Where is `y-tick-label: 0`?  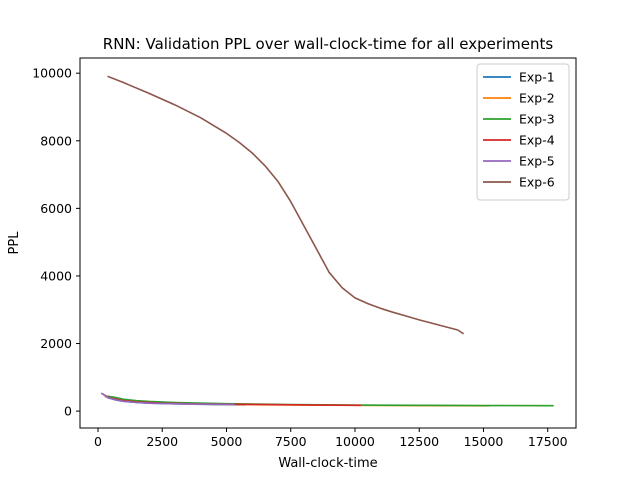 y-tick-label: 0 is located at coordinates (68, 411).